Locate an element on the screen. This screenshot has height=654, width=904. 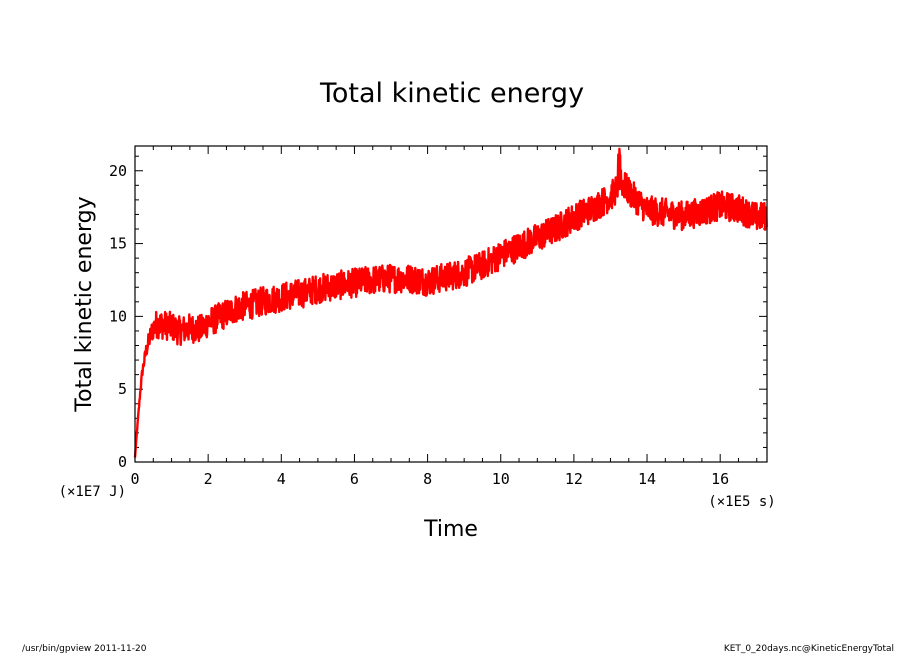
y-axis-label: Total kinetic energy is located at coordinates (84, 304).